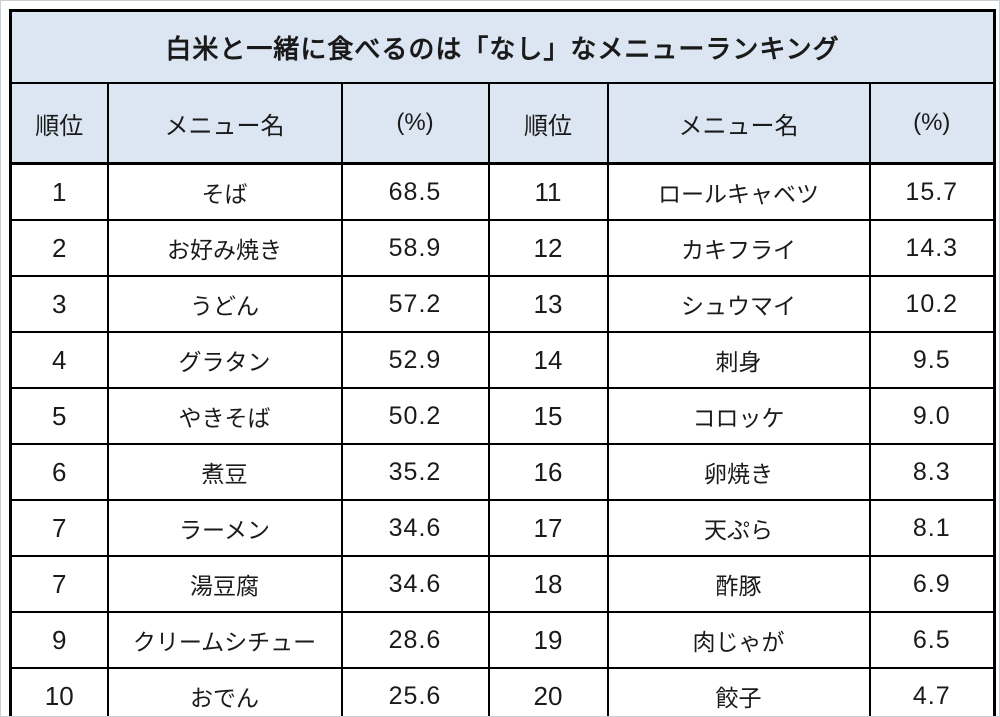  I want to click on table-row: 6 煮豆 35.2 16 卵焼き 8.3, so click(502, 472).